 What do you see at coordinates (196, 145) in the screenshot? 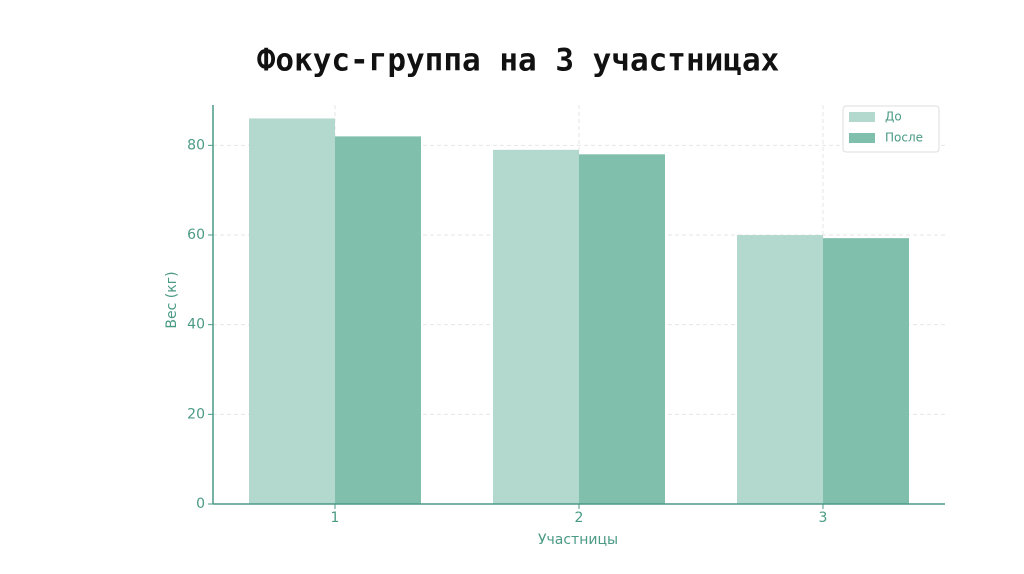
I see `y-tick-label: 80` at bounding box center [196, 145].